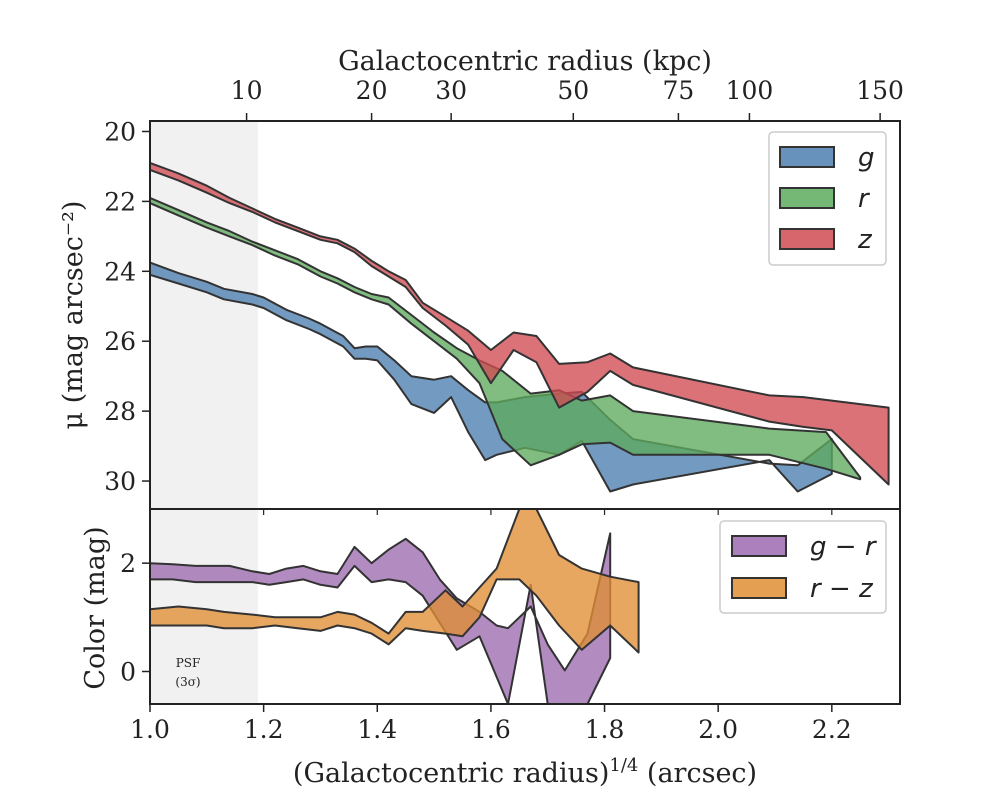  Describe the element at coordinates (120, 131) in the screenshot. I see `top-ytick-label: 20` at that location.